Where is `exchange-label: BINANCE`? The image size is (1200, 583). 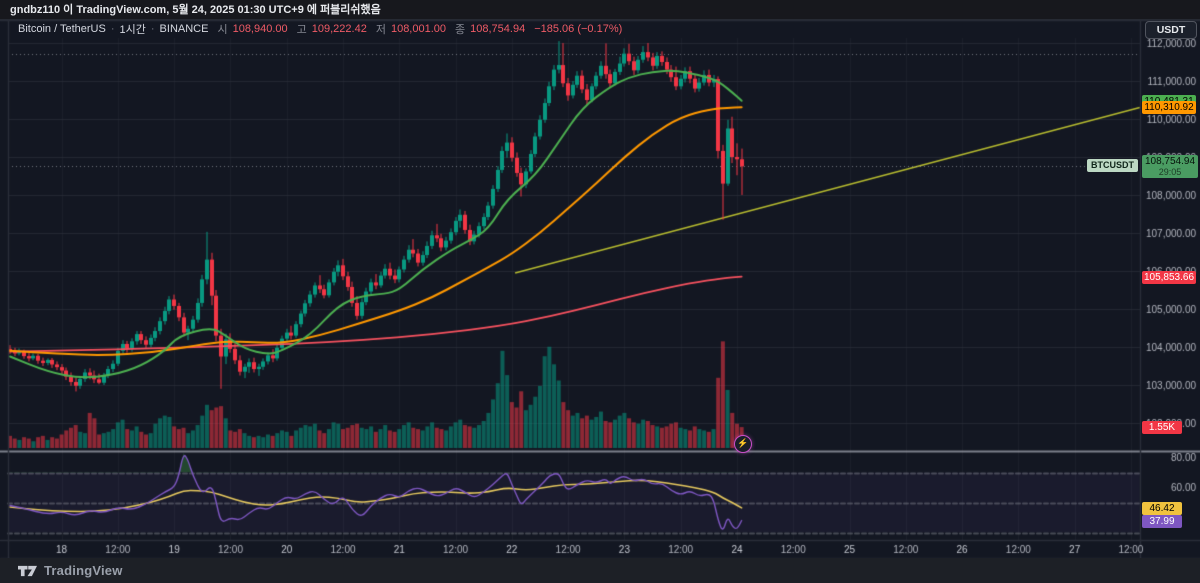
exchange-label: BINANCE is located at coordinates (184, 29).